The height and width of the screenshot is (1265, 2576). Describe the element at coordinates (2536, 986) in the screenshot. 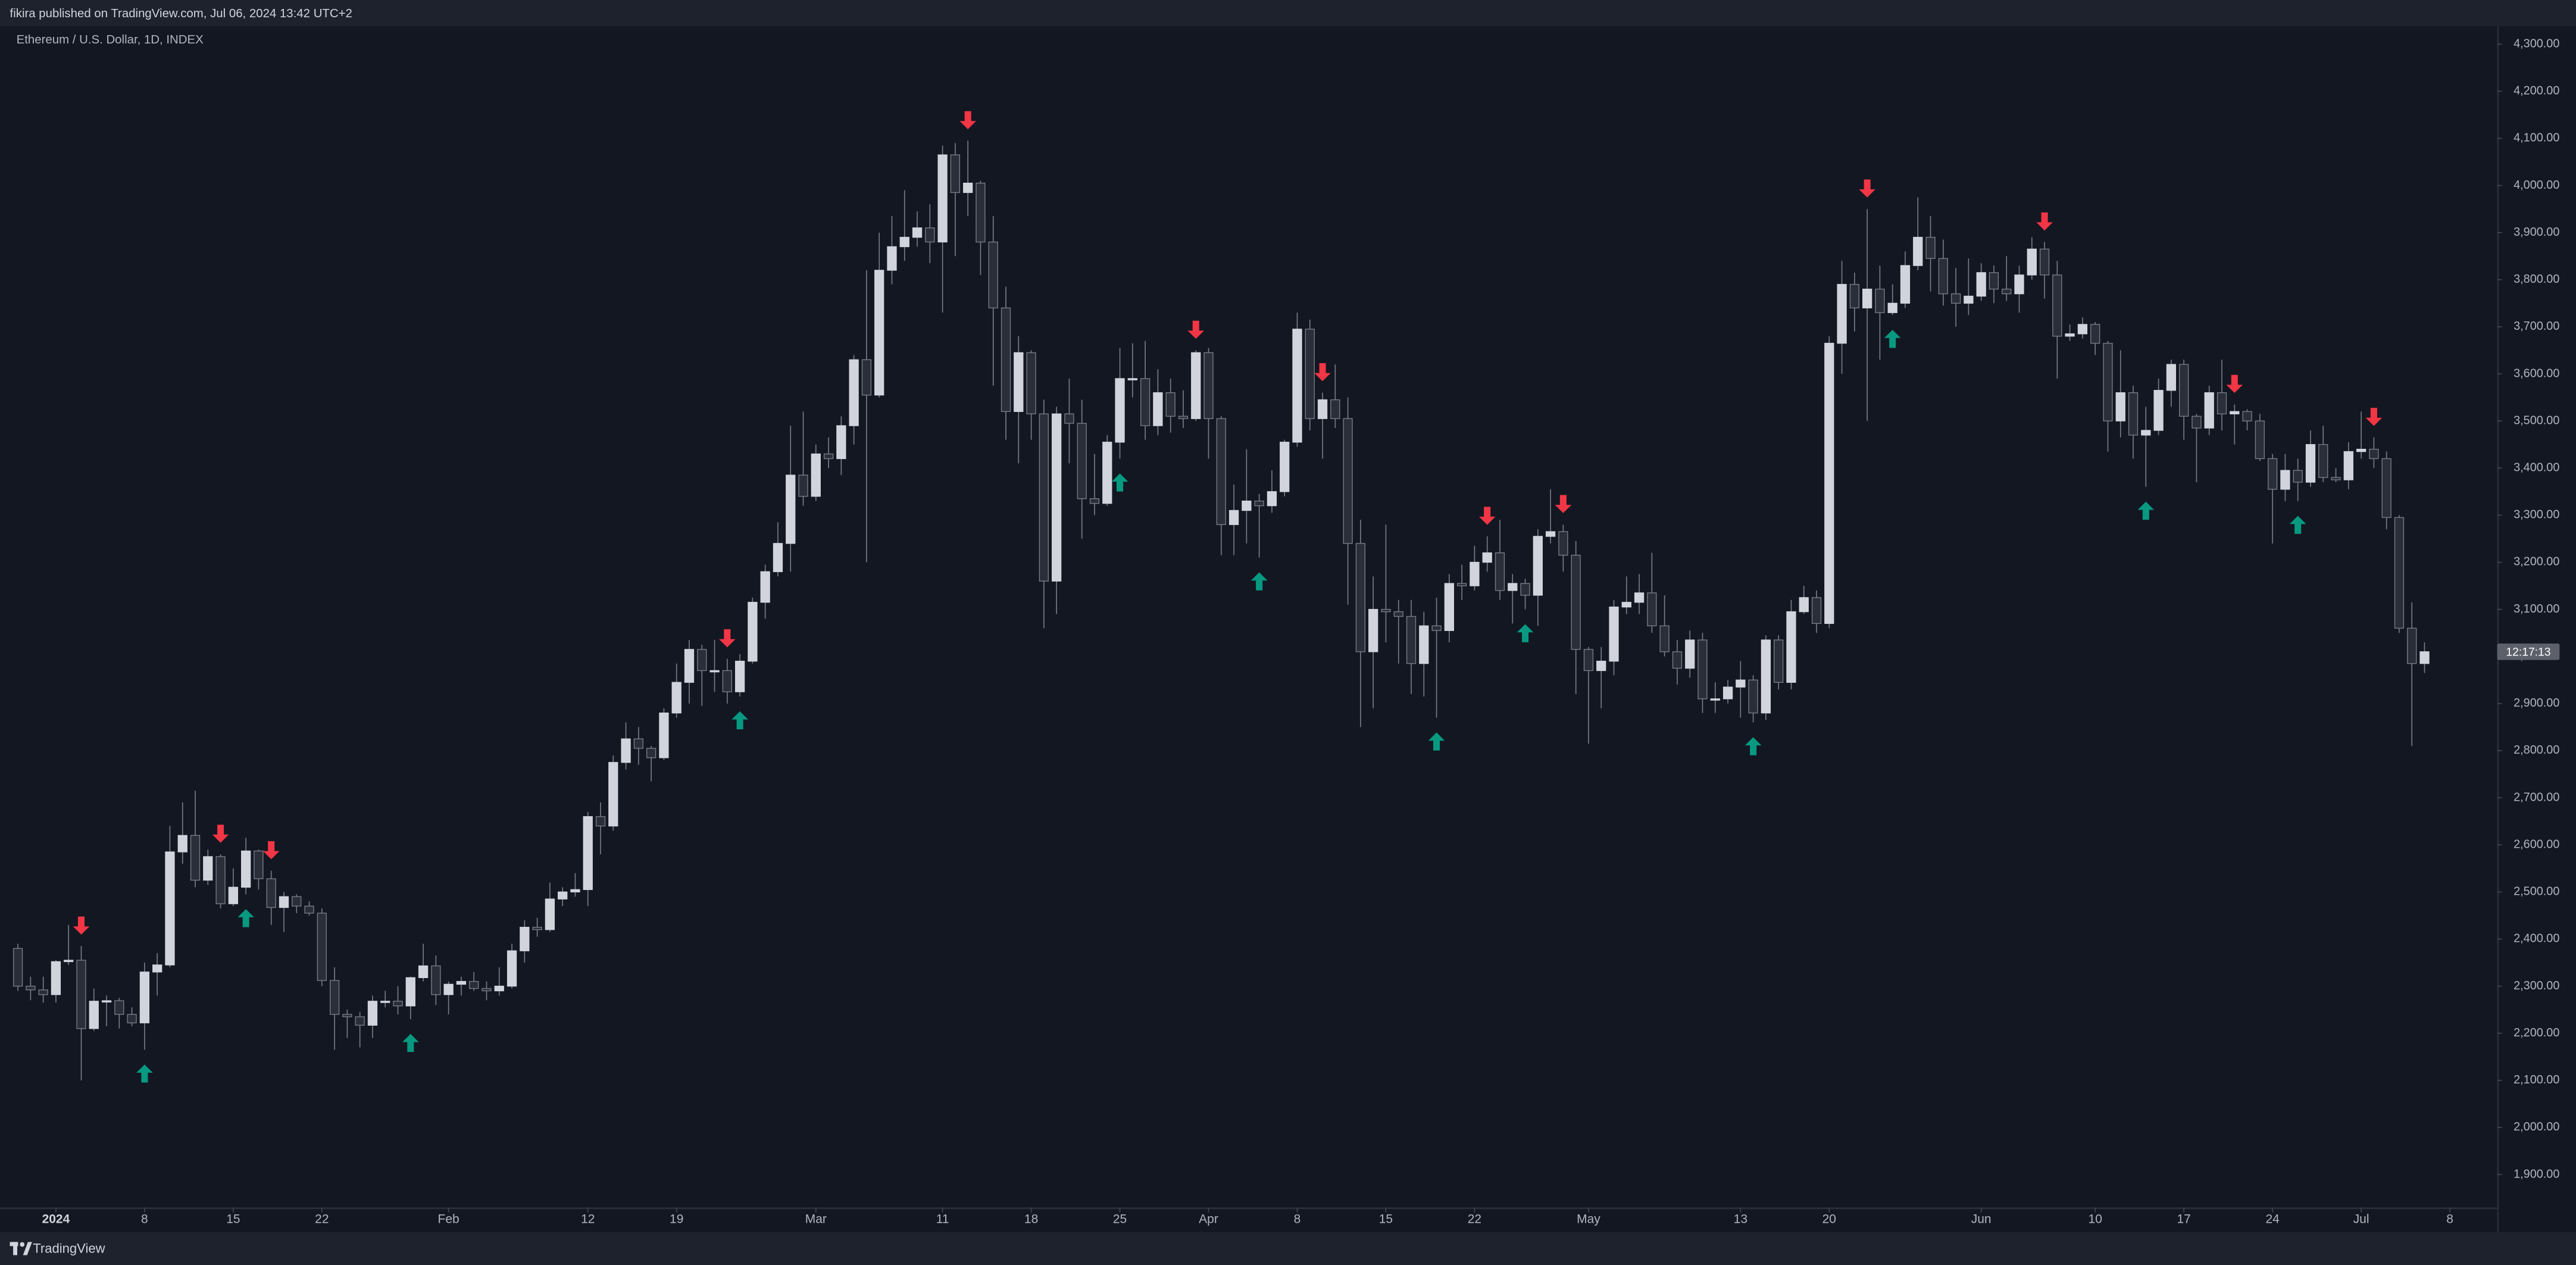

I see `y-tick-label: 2,300.00` at that location.